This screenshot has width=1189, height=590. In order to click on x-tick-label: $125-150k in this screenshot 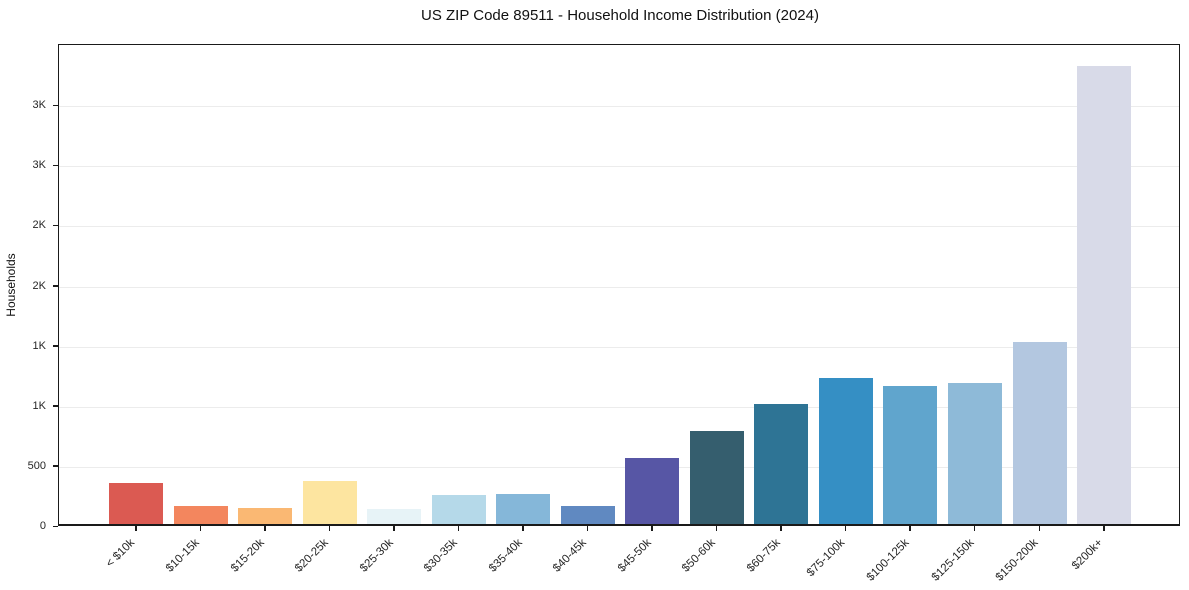, I will do `click(953, 560)`.